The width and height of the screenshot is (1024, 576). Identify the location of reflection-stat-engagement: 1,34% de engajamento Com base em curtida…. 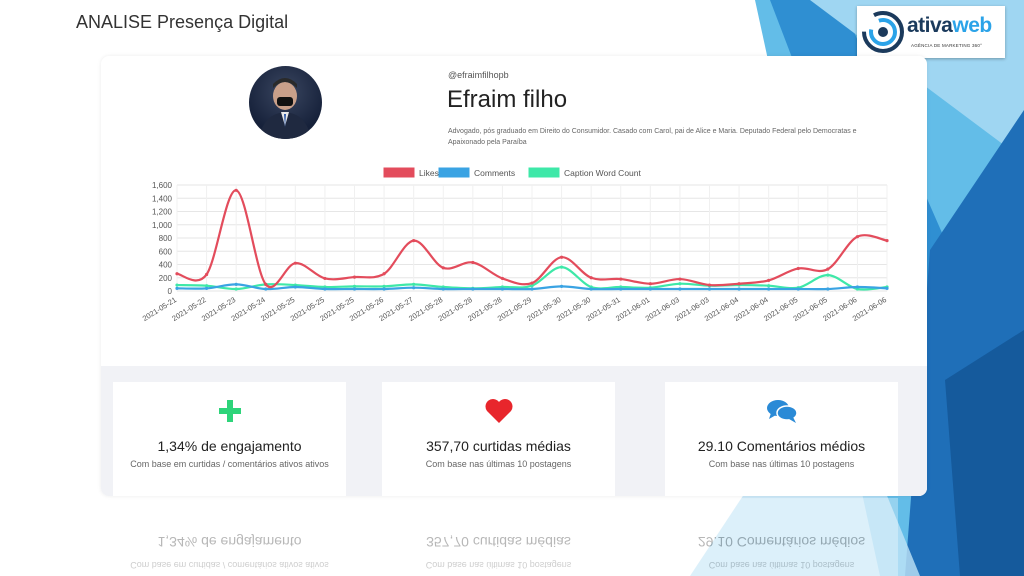
(229, 537).